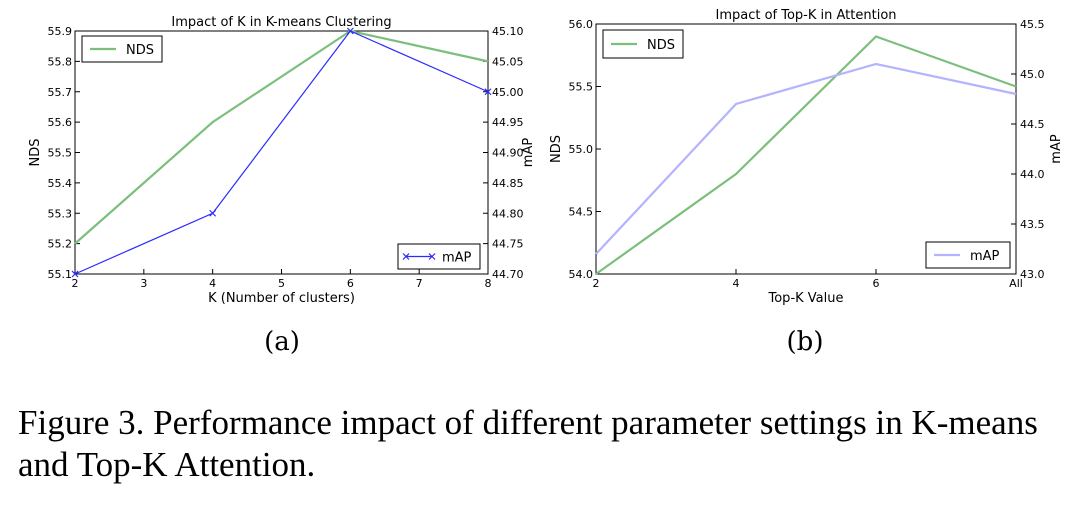 The height and width of the screenshot is (509, 1080). Describe the element at coordinates (508, 153) in the screenshot. I see `y-right-tick-label: 44.90` at that location.